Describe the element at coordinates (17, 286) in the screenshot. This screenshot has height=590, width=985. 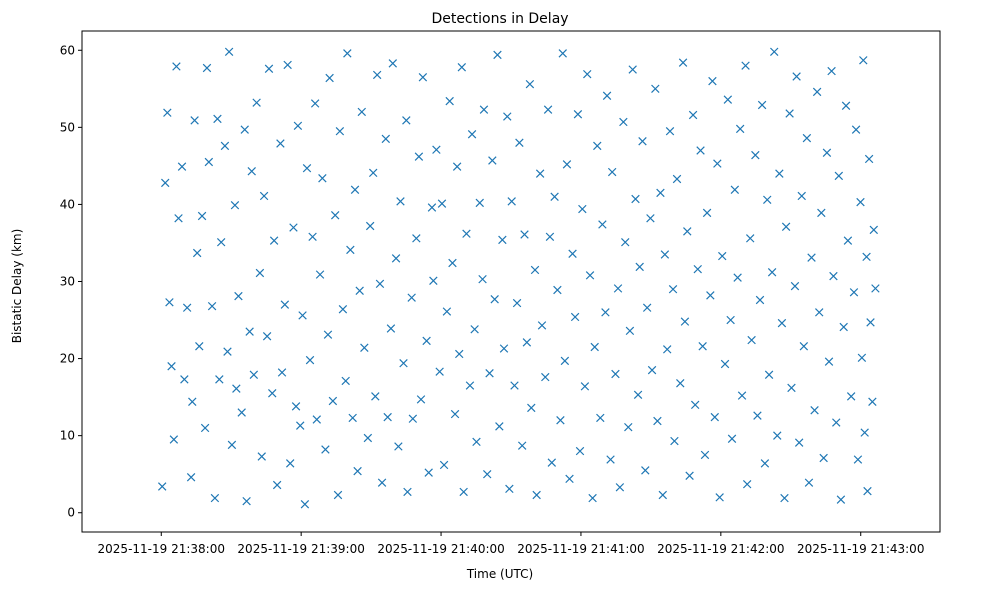
I see `y-axis-label: Bistatic Delay (km)` at that location.